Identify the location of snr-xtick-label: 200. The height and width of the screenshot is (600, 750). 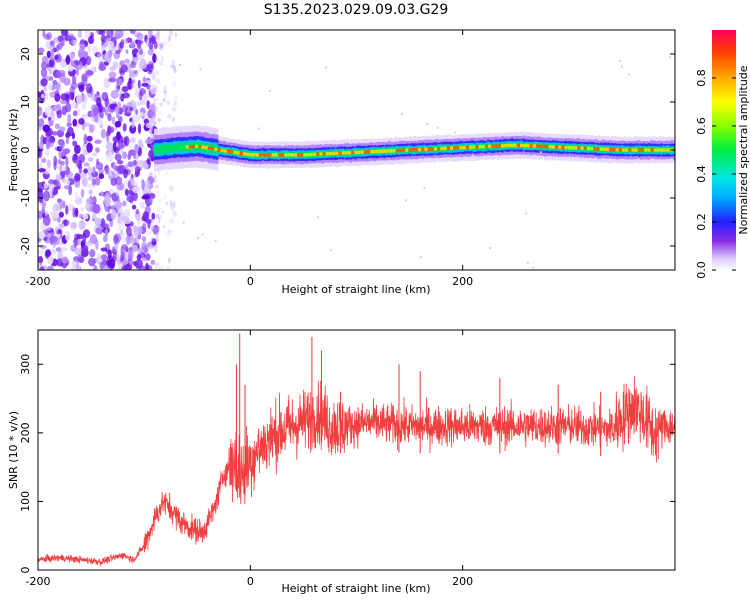
(462, 581).